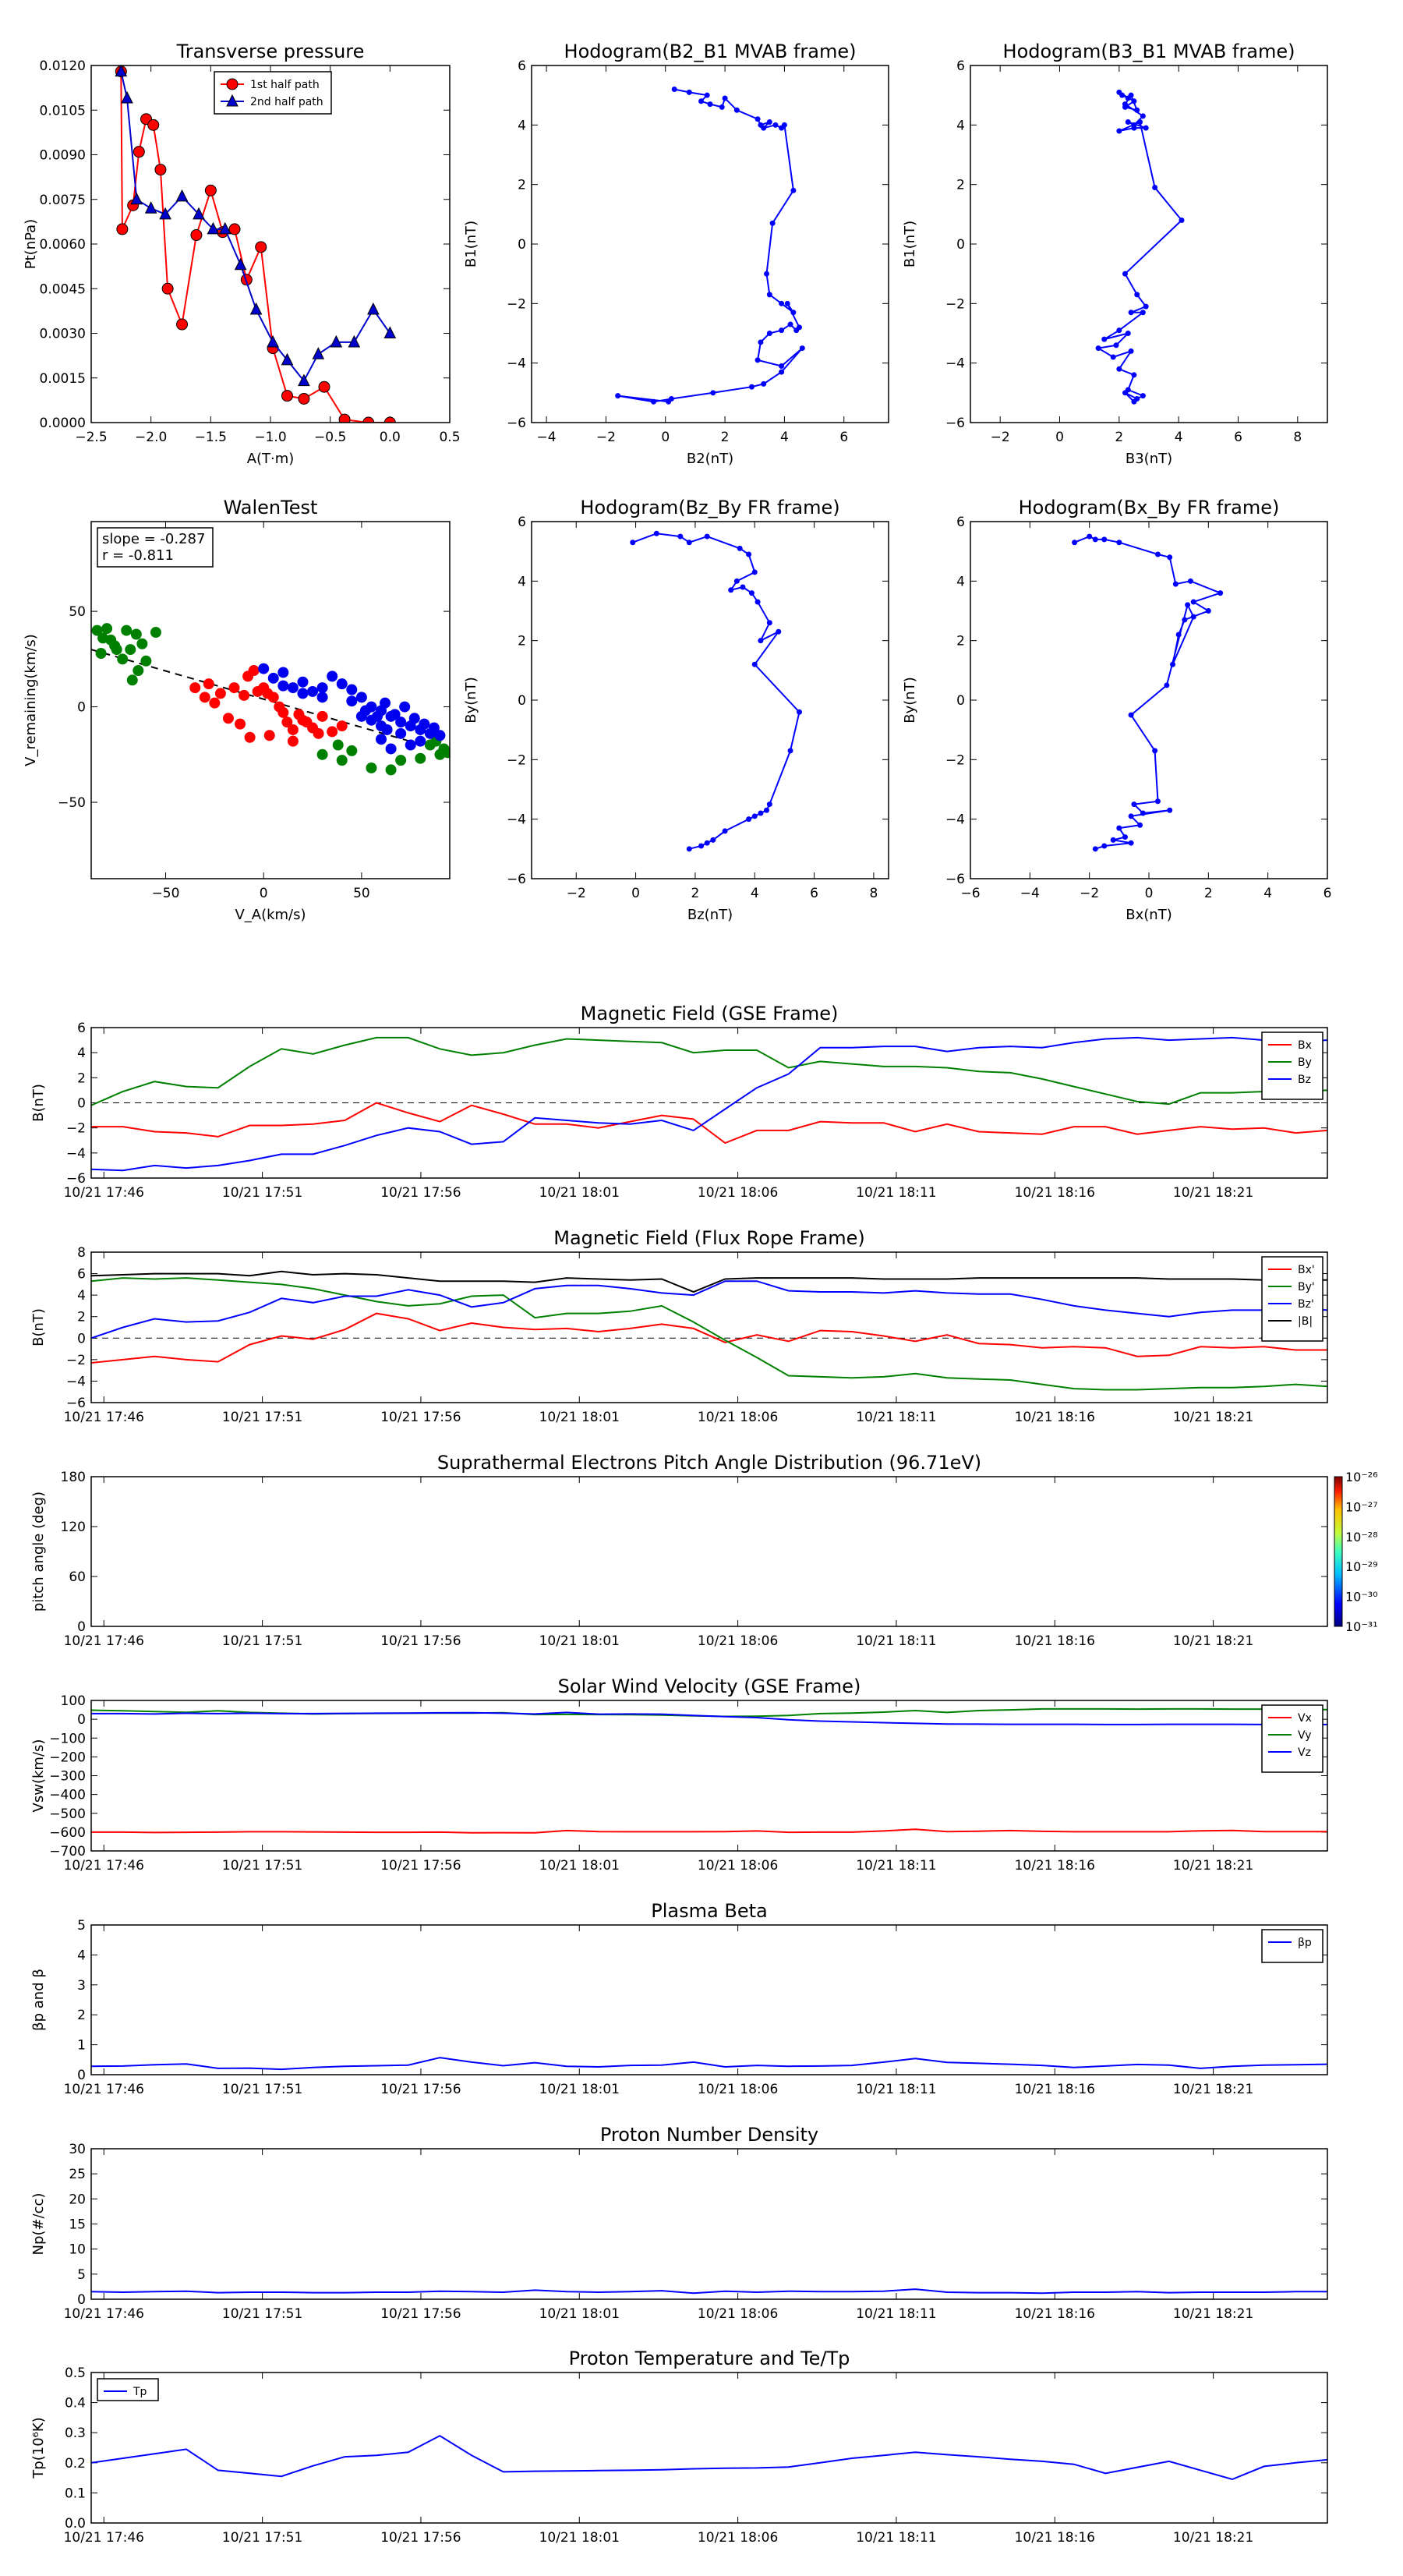  I want to click on x-tick-label: 10/21 17:51, so click(262, 1866).